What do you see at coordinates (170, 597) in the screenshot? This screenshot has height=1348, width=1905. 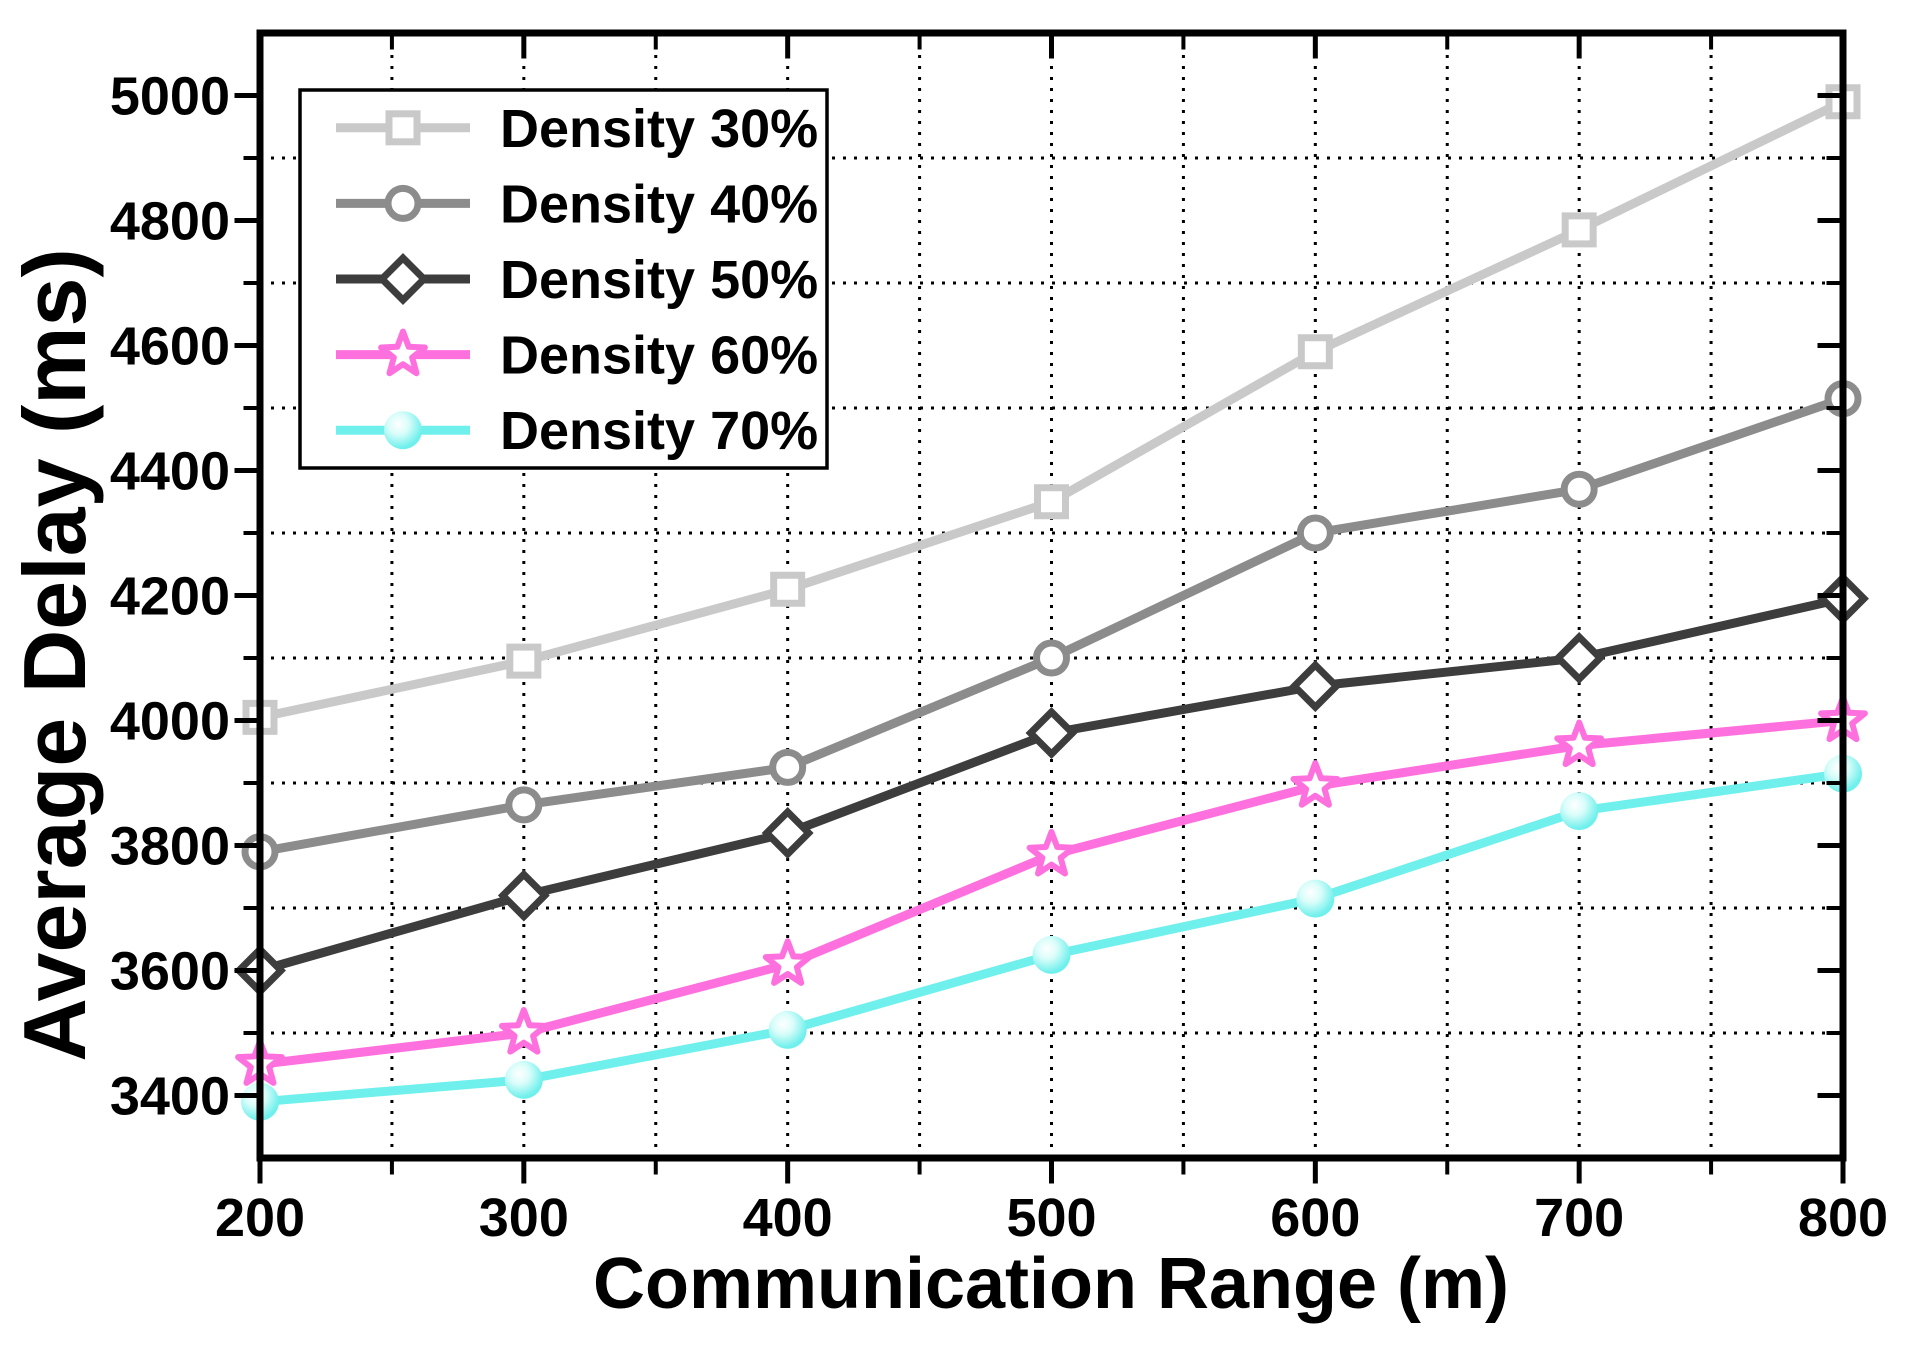 I see `y-tick-label: 4200` at bounding box center [170, 597].